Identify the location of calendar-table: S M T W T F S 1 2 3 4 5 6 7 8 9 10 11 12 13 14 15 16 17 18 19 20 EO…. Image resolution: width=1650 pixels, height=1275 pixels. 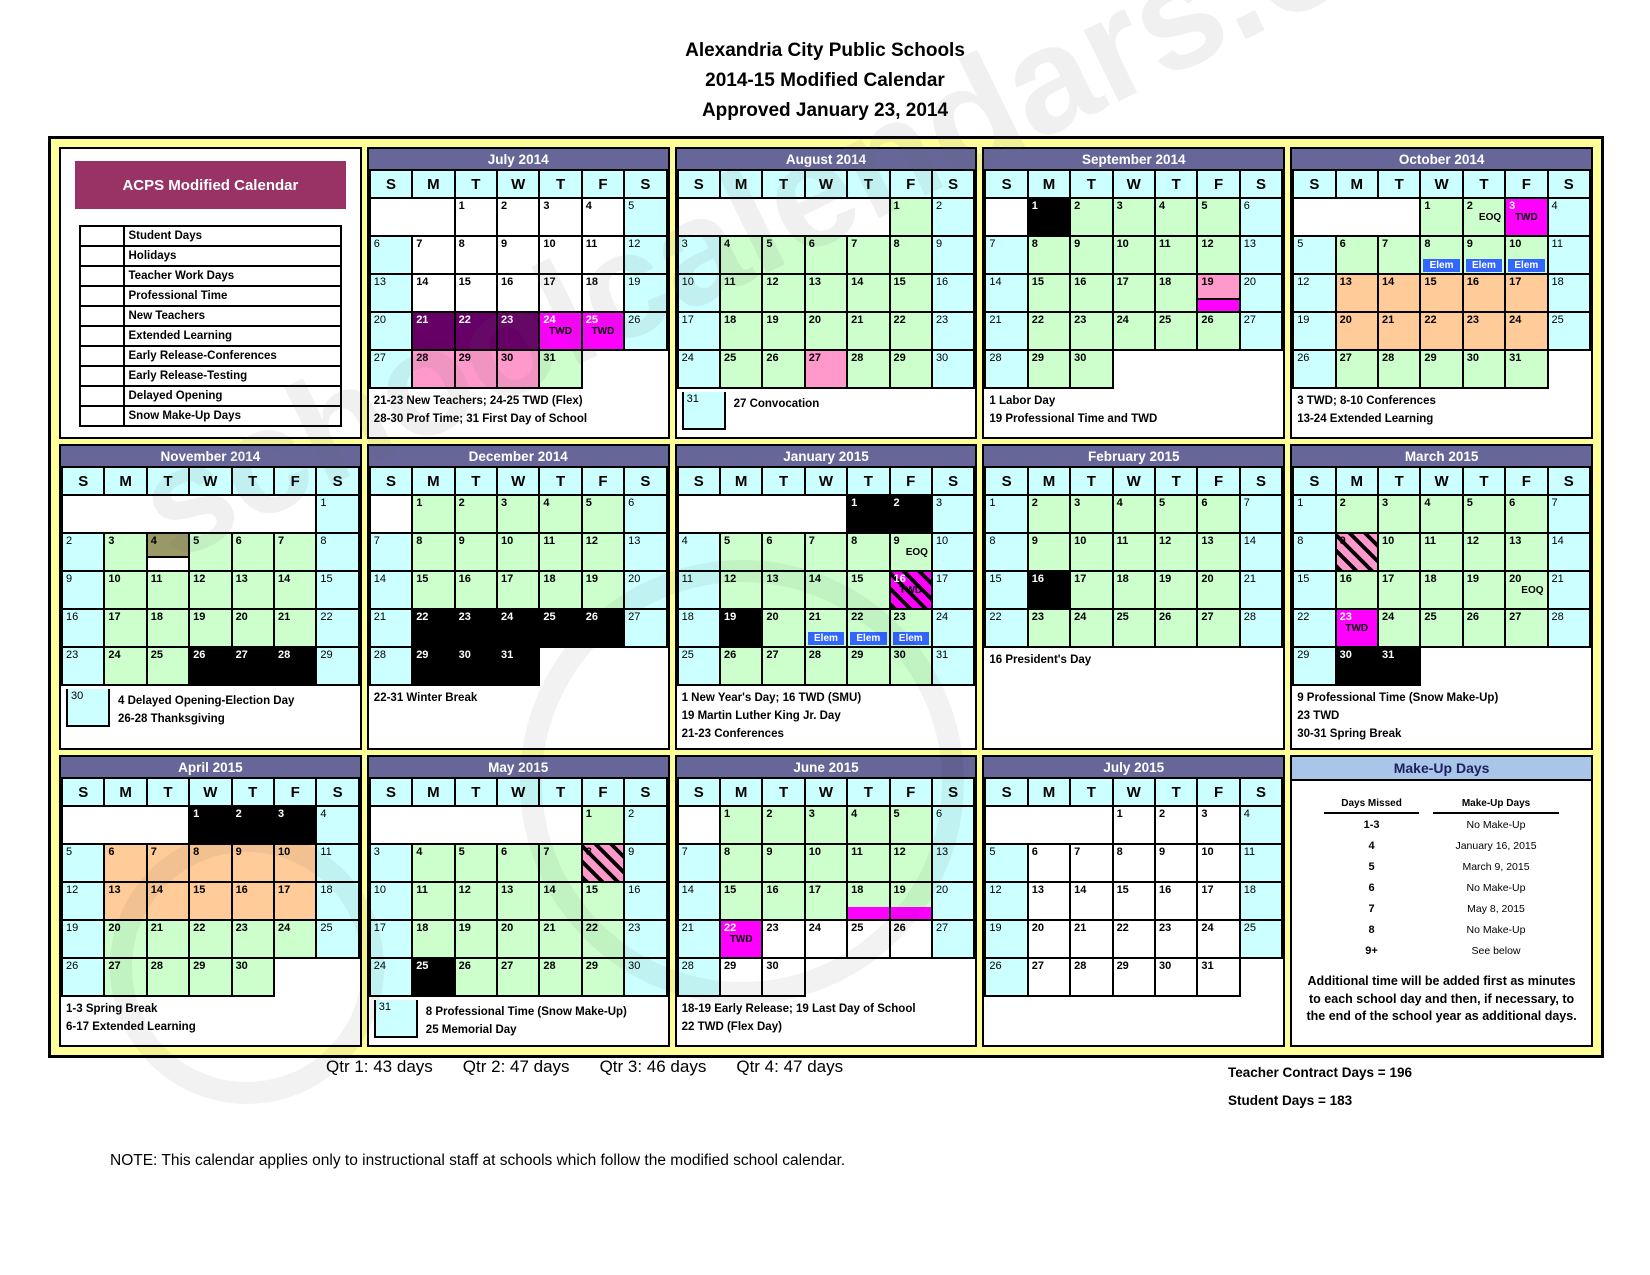
(1441, 576).